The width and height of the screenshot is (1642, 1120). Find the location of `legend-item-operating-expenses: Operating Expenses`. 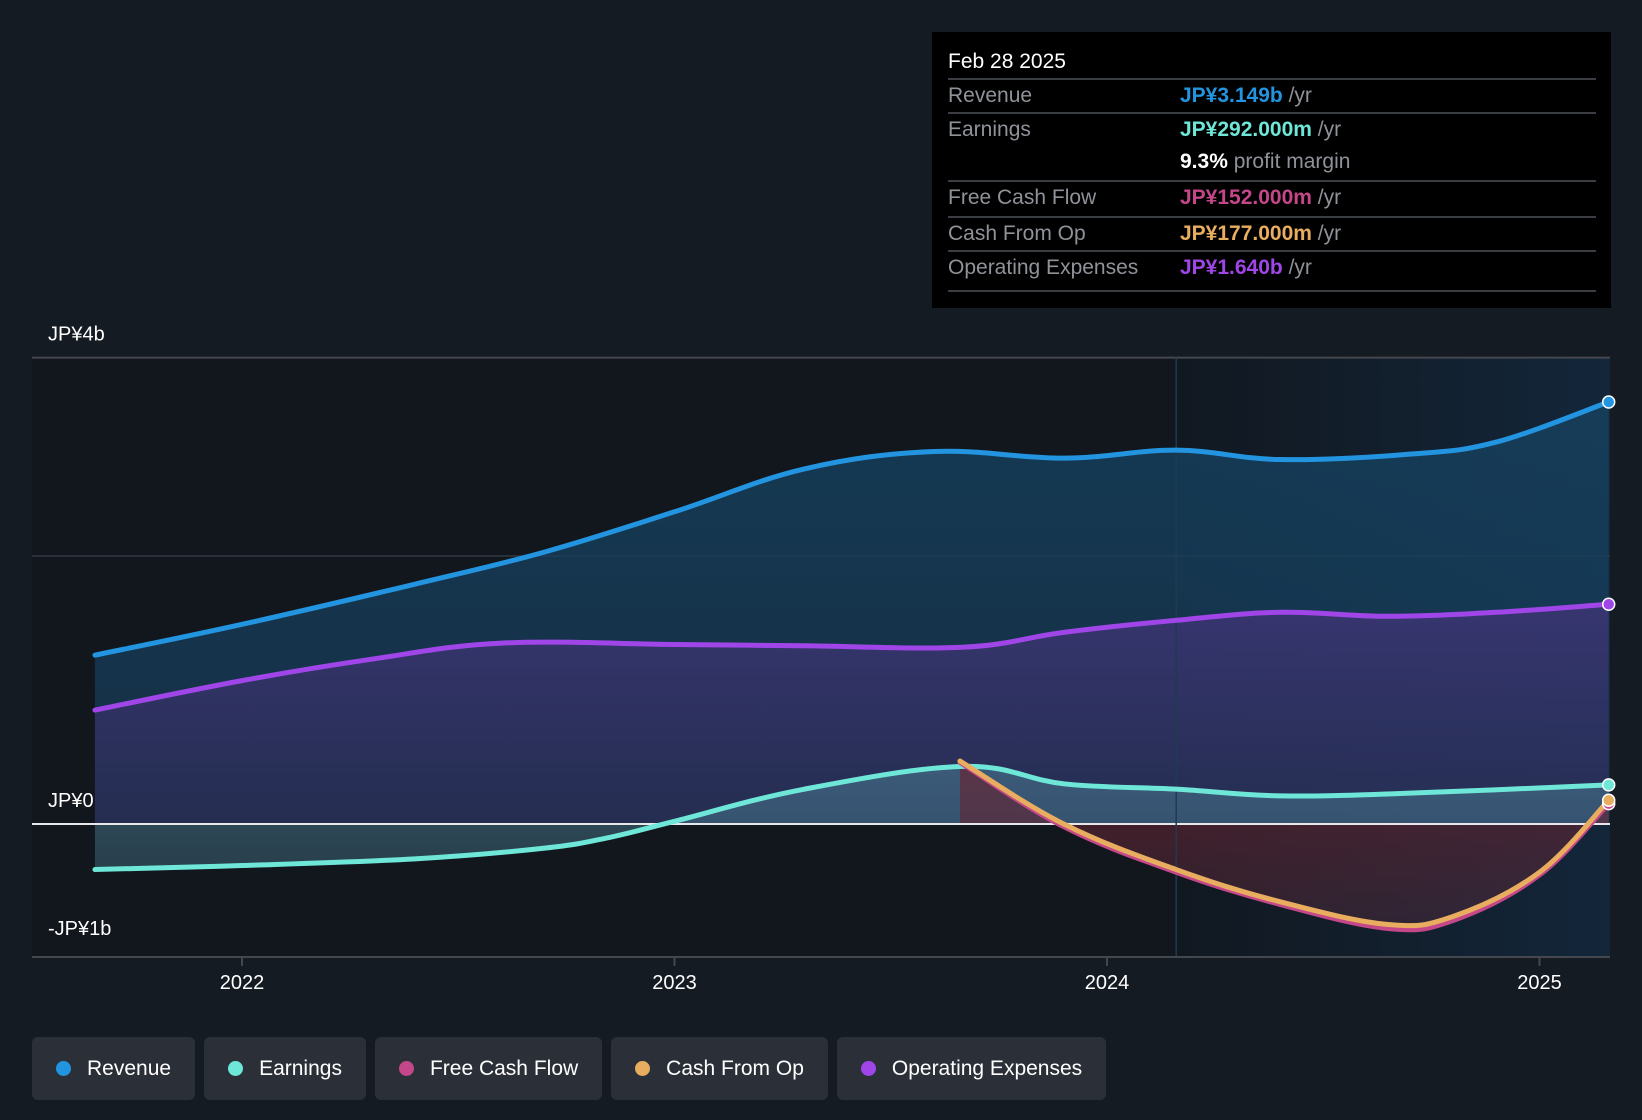

legend-item-operating-expenses: Operating Expenses is located at coordinates (971, 1068).